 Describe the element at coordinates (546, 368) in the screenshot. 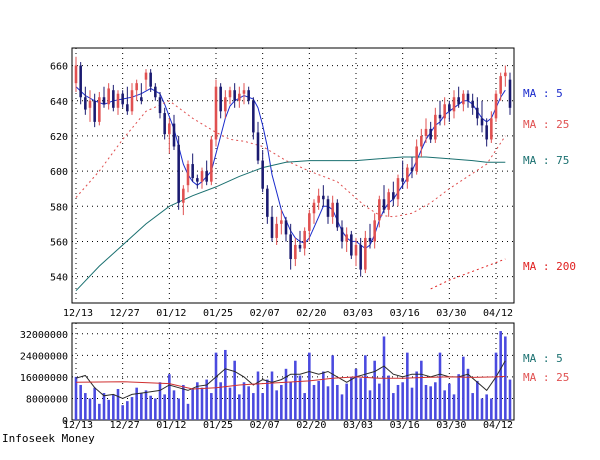

I see `volume-ma-legend: MA : 5 MA : 25` at that location.